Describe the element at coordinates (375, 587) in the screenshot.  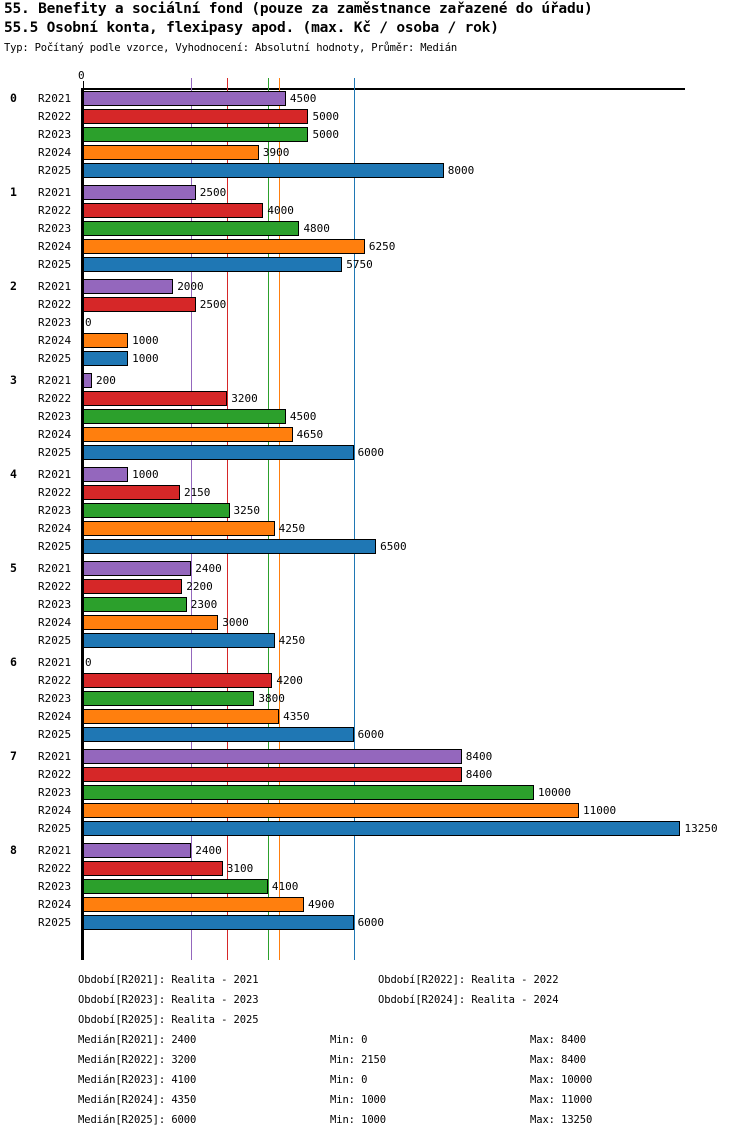
I see `chart-row: R2022 2200` at that location.